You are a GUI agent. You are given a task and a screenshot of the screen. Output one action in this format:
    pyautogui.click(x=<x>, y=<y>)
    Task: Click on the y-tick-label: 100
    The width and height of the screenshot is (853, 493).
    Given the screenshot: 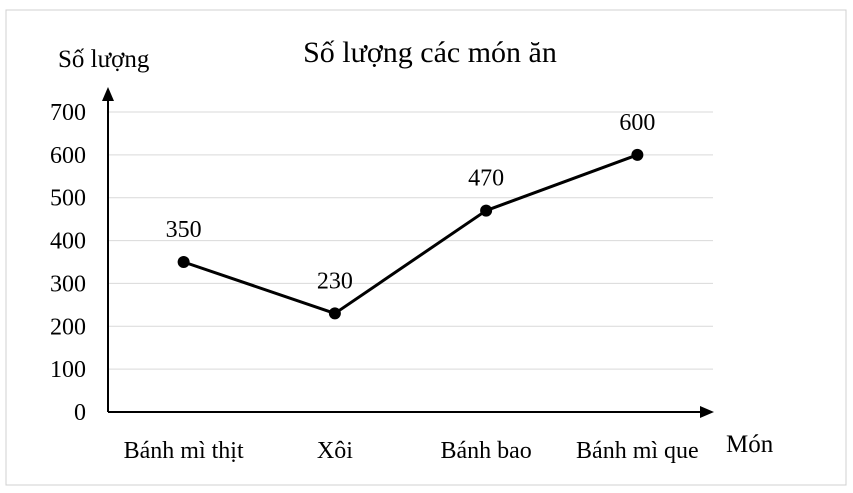 What is the action you would take?
    pyautogui.click(x=68, y=370)
    